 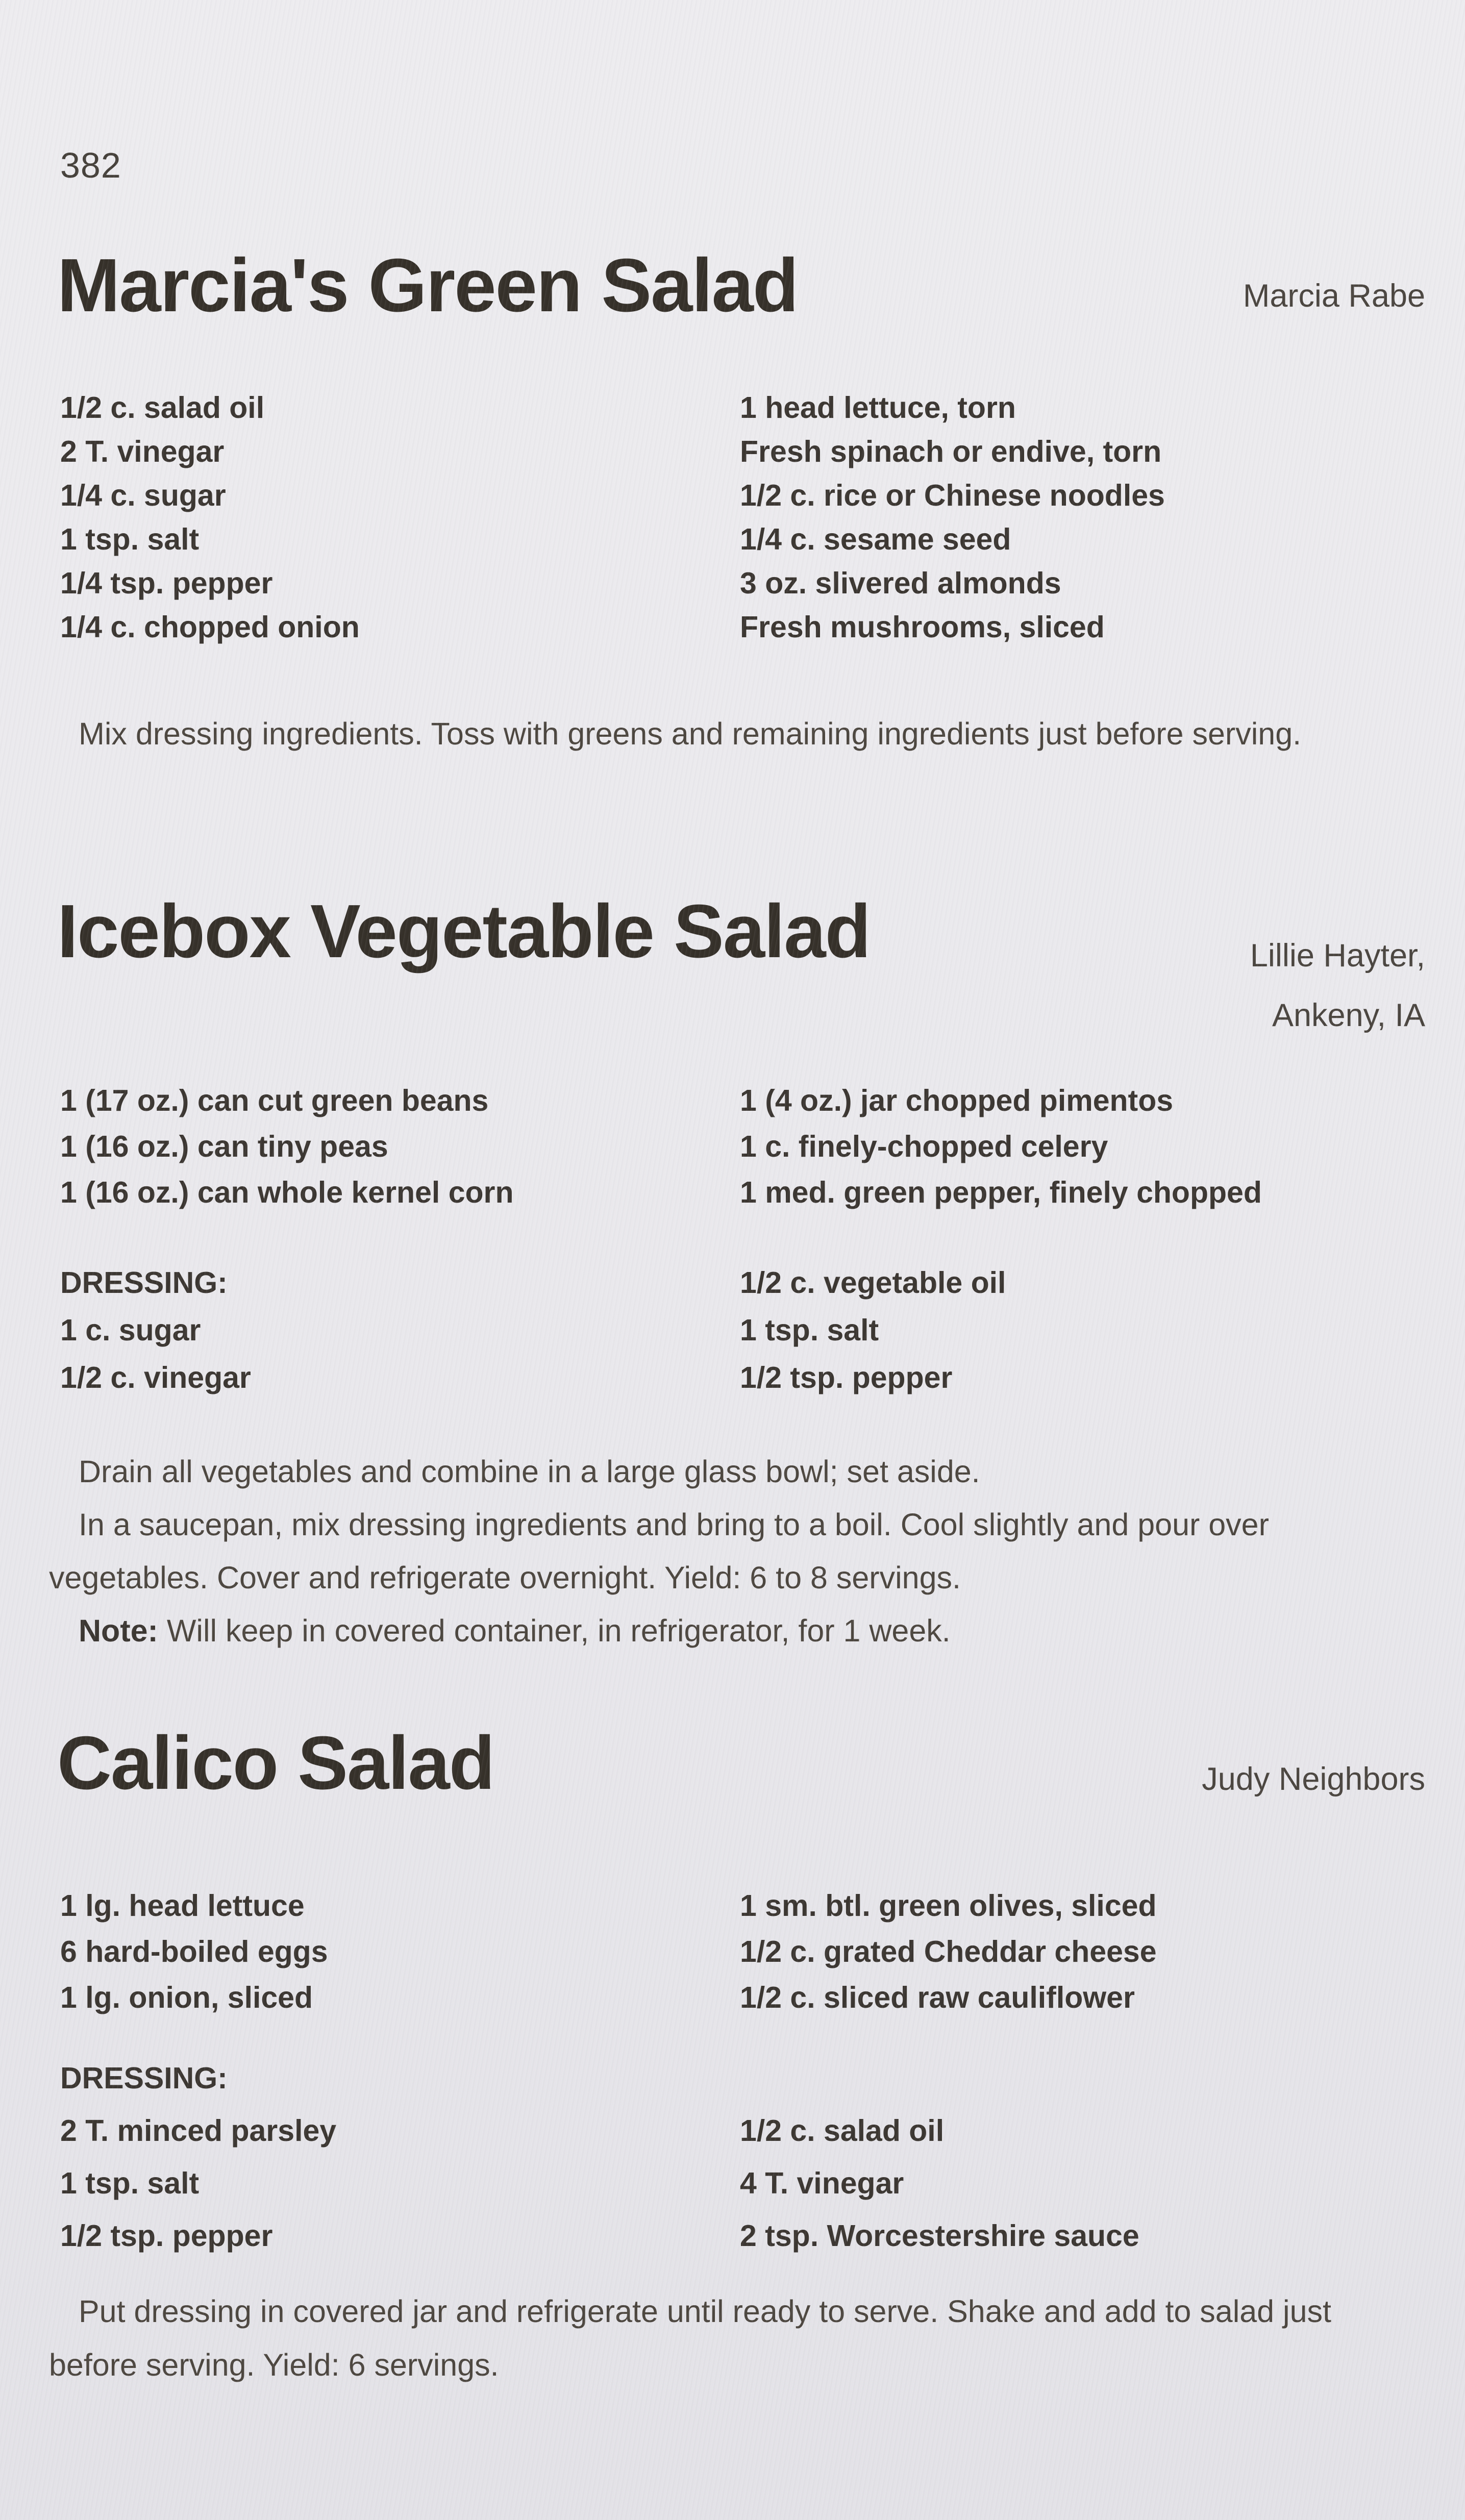 I want to click on ingredient-line: 1 (16 oz.) can tiny peas, so click(x=224, y=1146).